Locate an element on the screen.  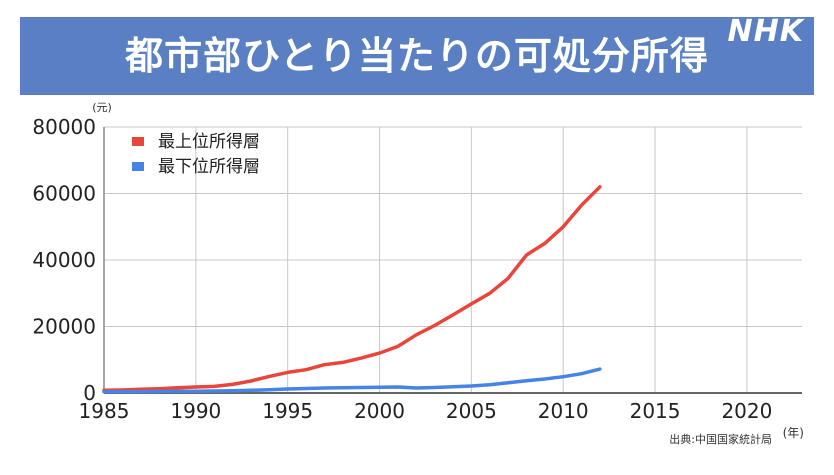
x-tick-label: 2005 is located at coordinates (471, 411).